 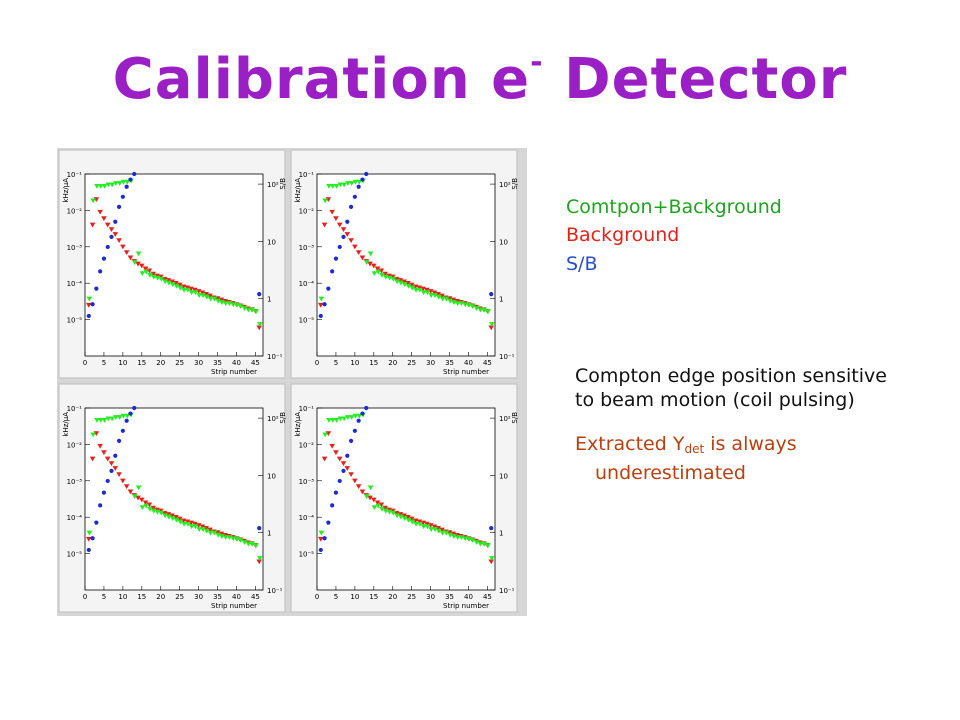 What do you see at coordinates (236, 363) in the screenshot?
I see `x-tick-label: 40` at bounding box center [236, 363].